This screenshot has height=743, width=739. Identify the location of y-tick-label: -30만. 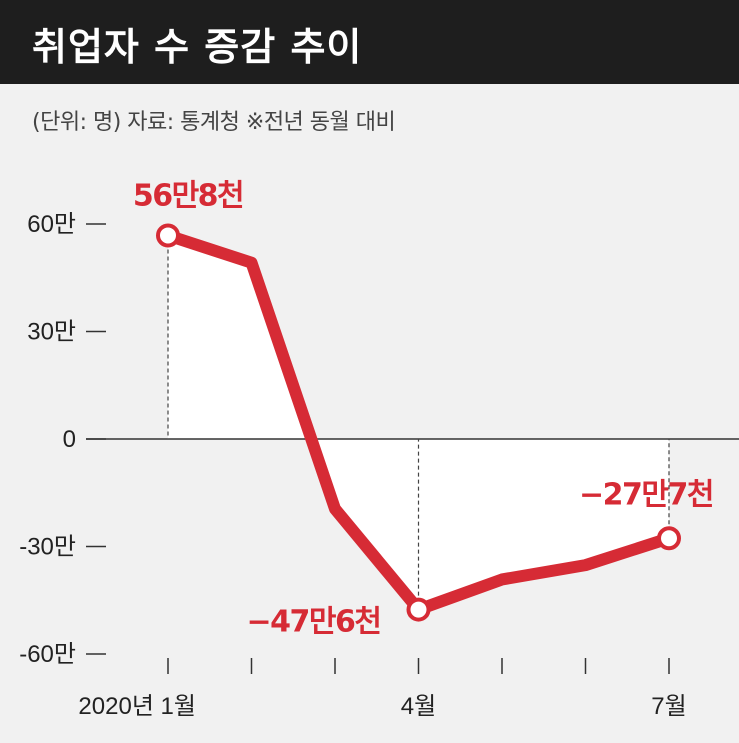
(47, 547).